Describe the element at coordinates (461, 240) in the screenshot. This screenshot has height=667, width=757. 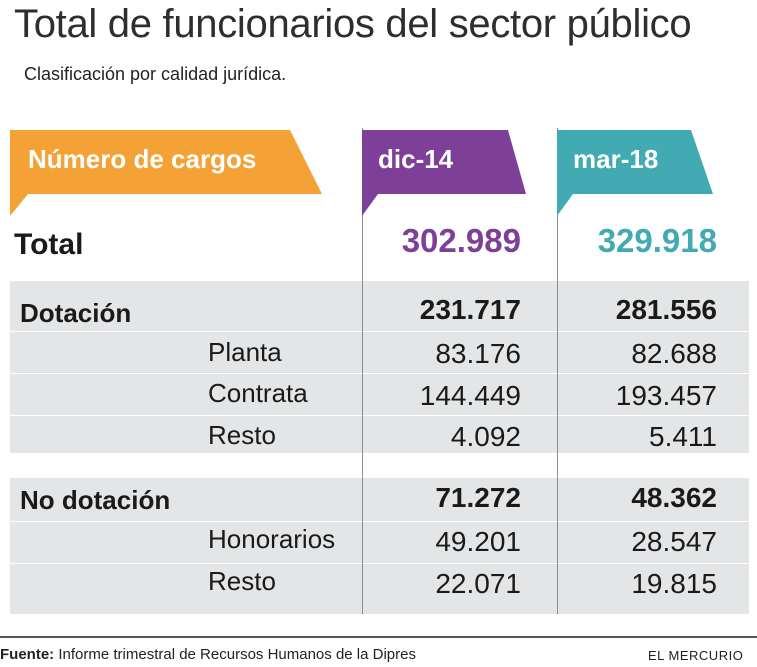
I see `total-value-dic14: 302.989` at that location.